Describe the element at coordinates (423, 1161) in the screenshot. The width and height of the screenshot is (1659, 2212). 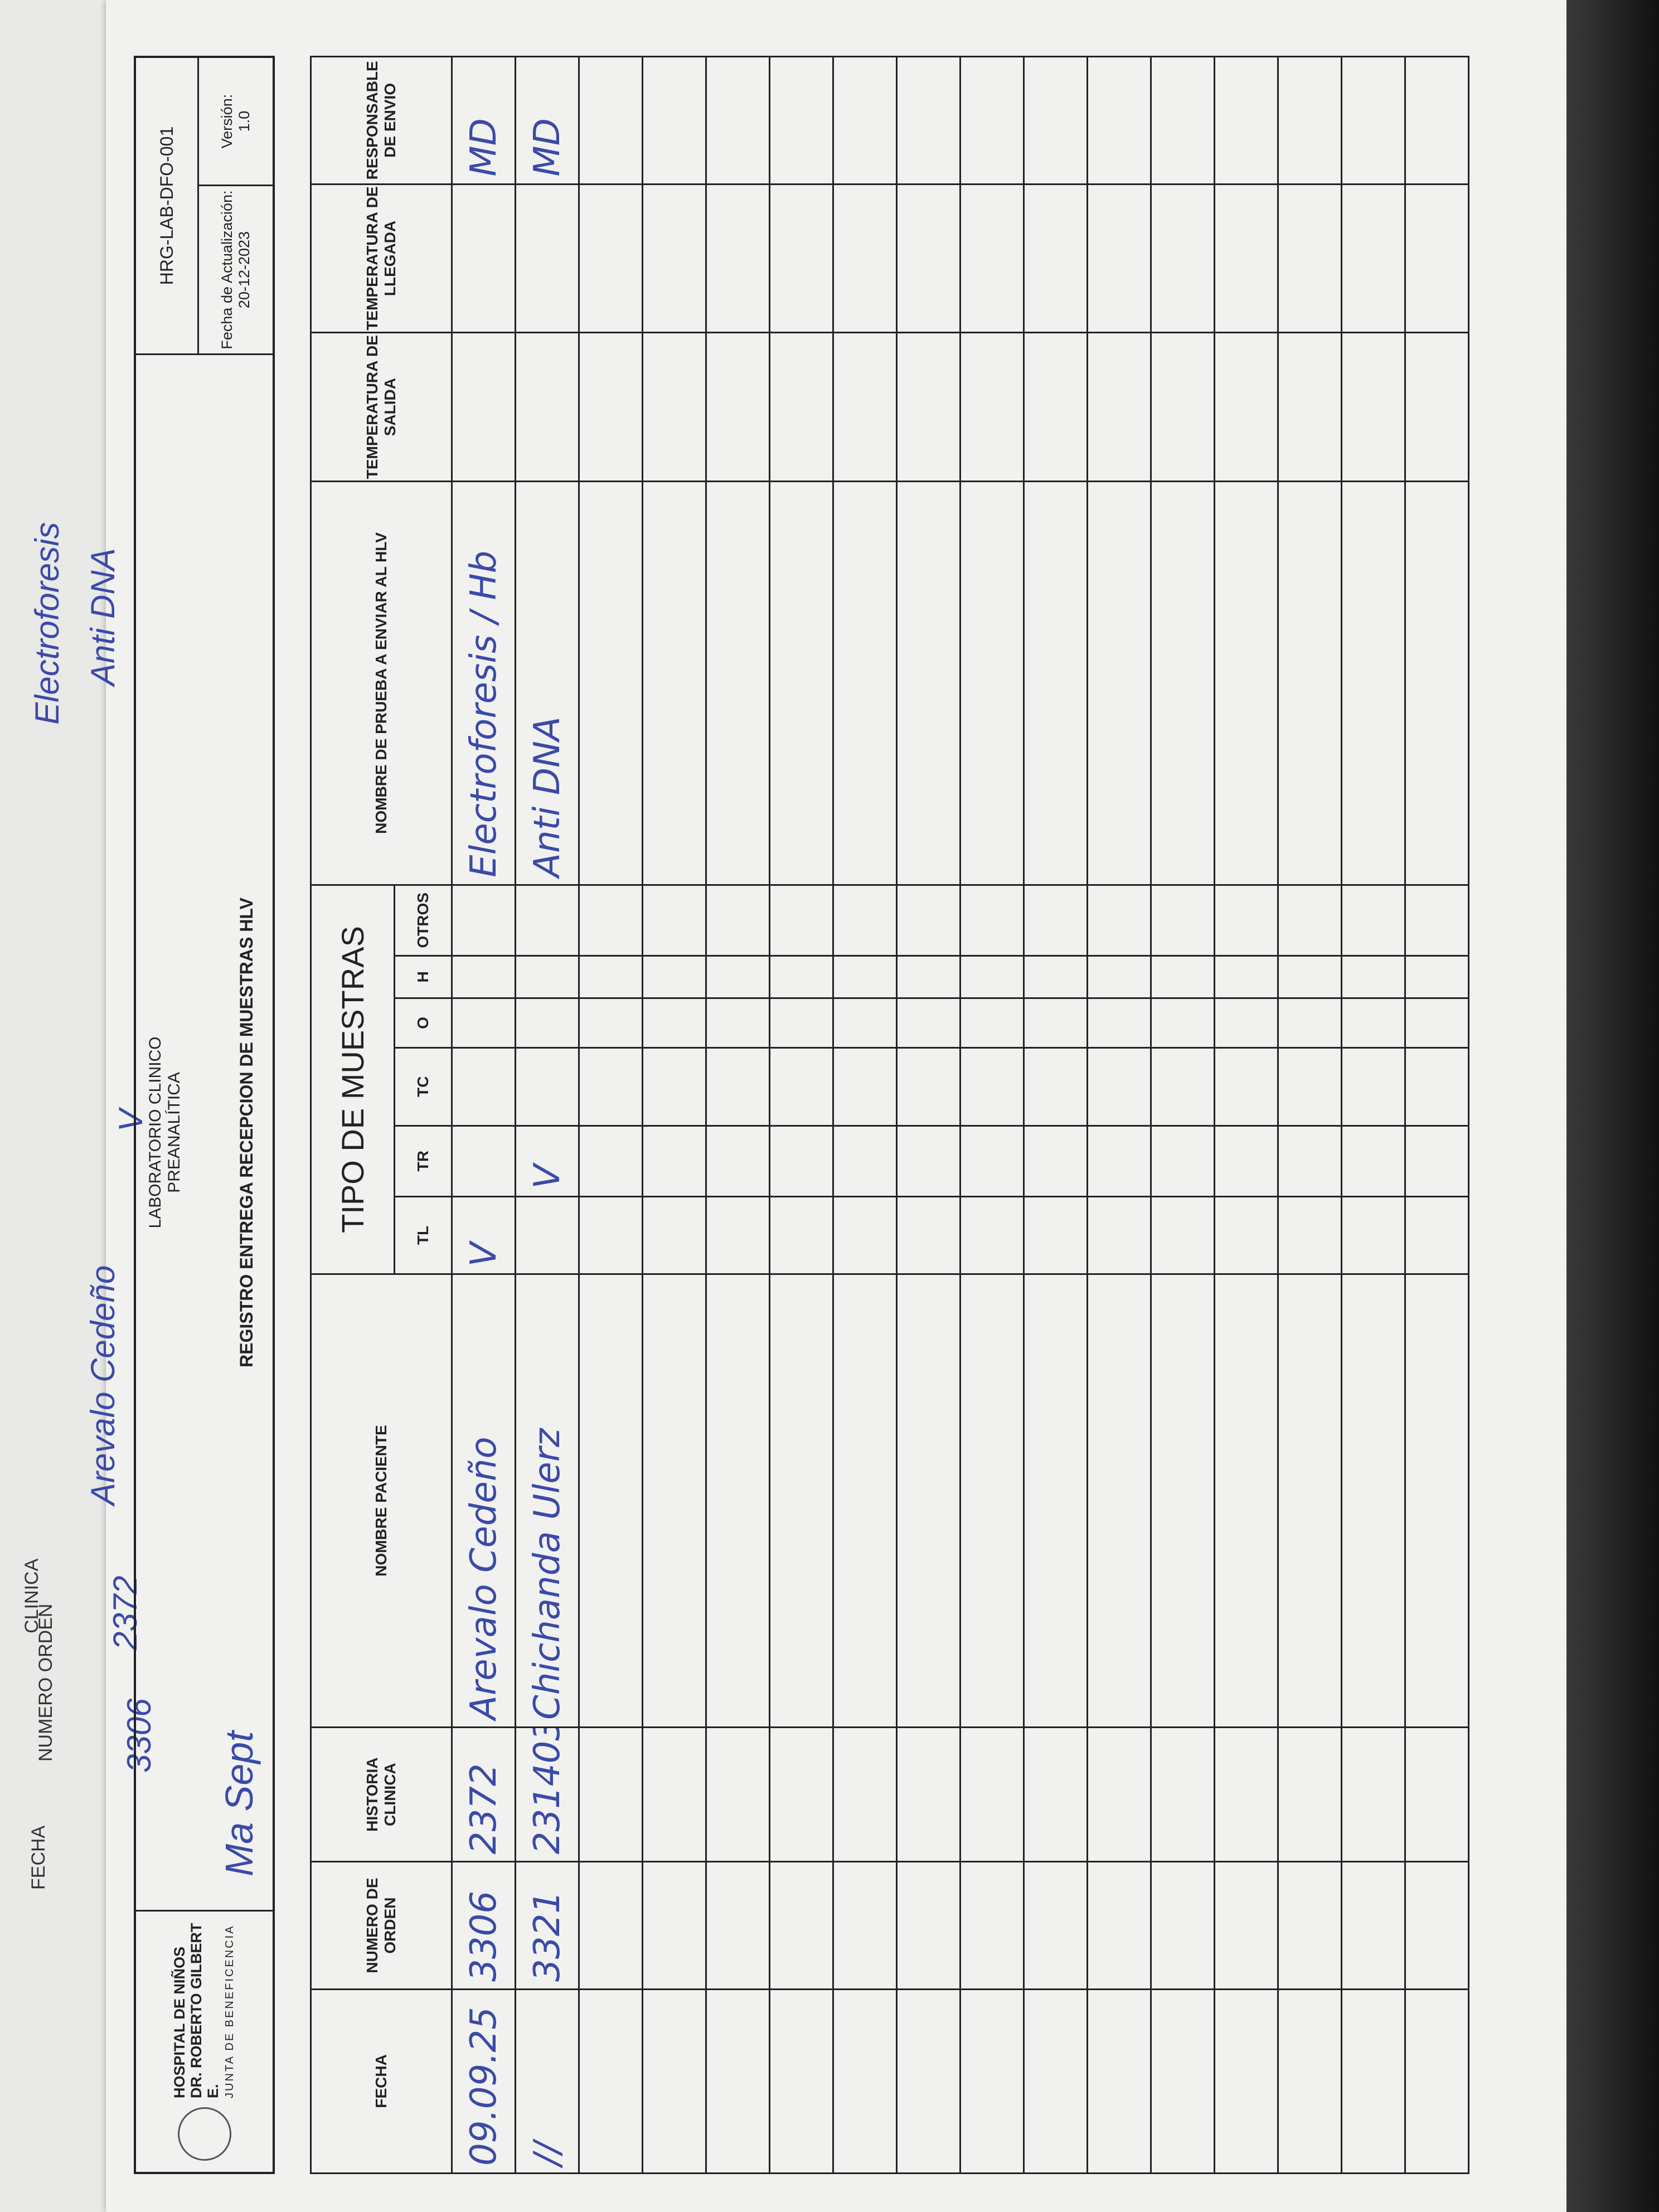
I see `column-header: TR` at that location.